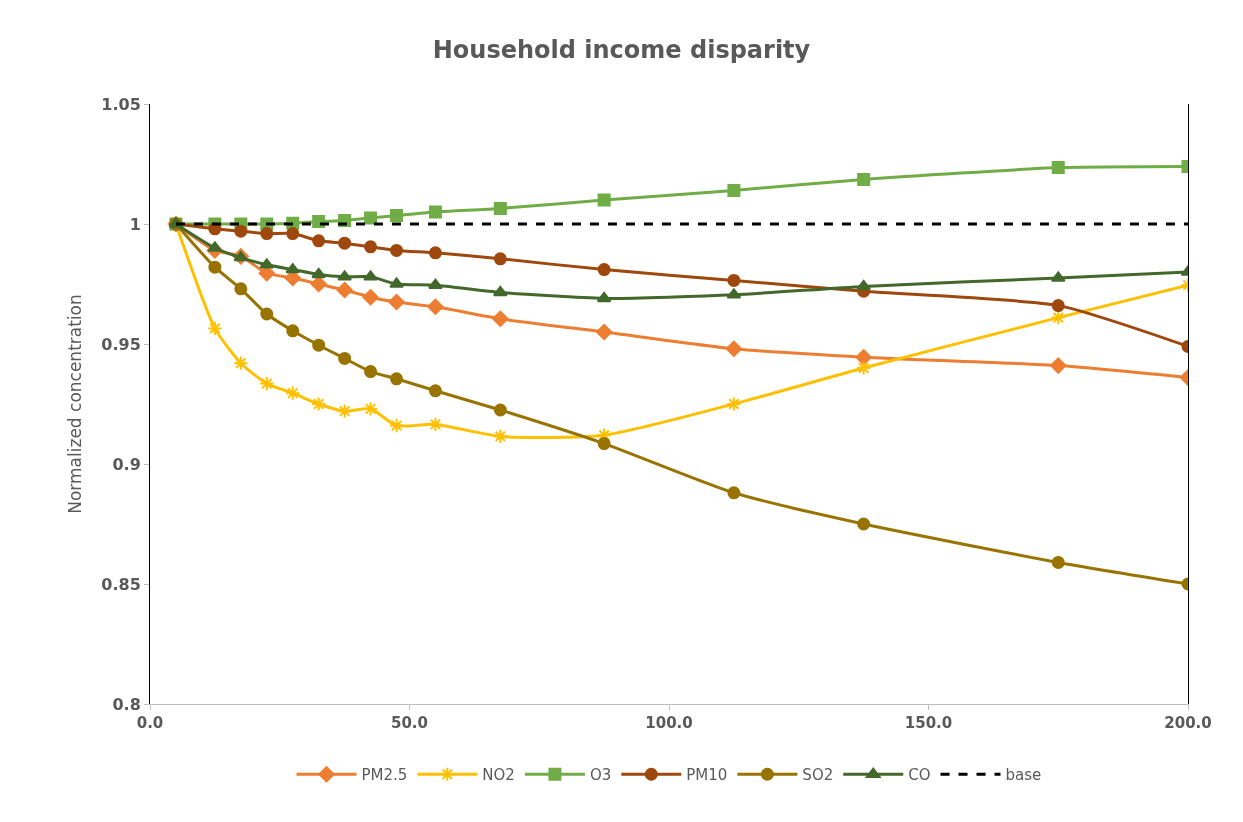  Describe the element at coordinates (498, 775) in the screenshot. I see `legend-label: NO2` at that location.